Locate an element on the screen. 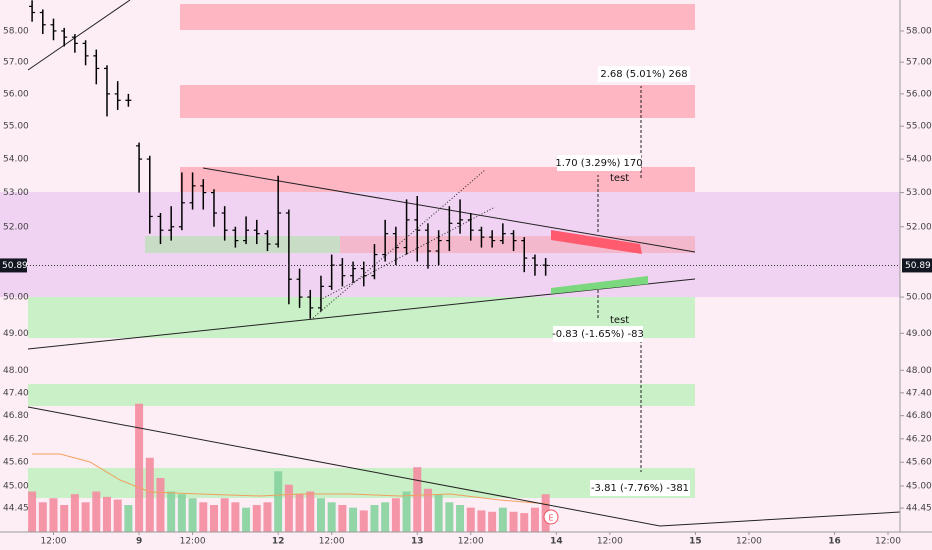  annotation: -3.81 (-7.76%) -381 is located at coordinates (640, 488).